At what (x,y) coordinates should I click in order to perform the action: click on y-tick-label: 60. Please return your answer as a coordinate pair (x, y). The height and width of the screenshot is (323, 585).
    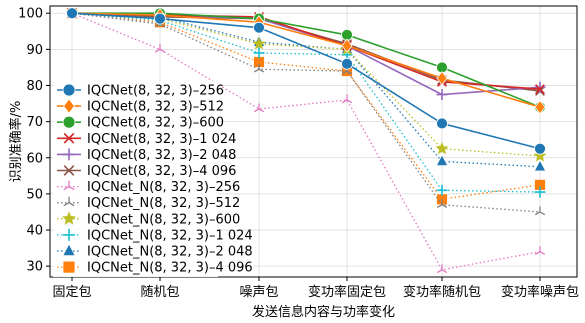
    Looking at the image, I should click on (34, 158).